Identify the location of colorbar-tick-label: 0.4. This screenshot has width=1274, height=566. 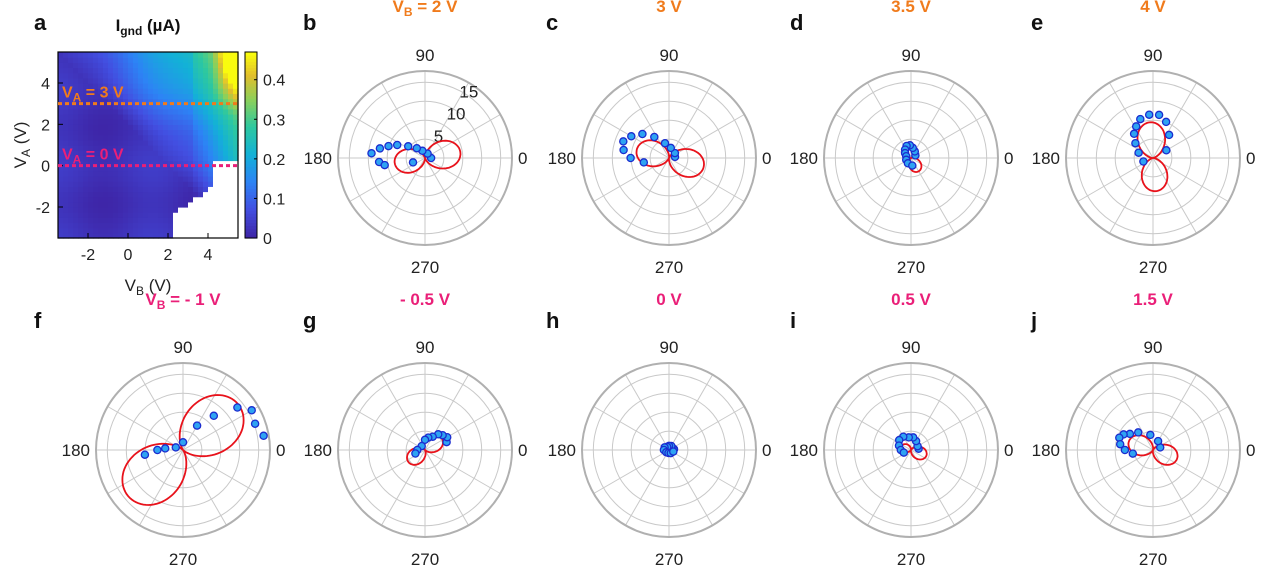
(274, 81).